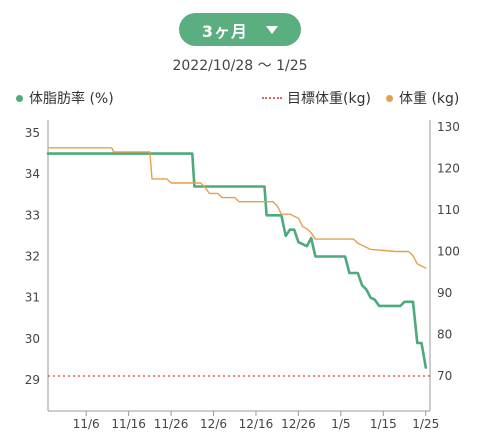  What do you see at coordinates (329, 99) in the screenshot?
I see `legend-target-weight-label: 目標体重(kg)` at bounding box center [329, 99].